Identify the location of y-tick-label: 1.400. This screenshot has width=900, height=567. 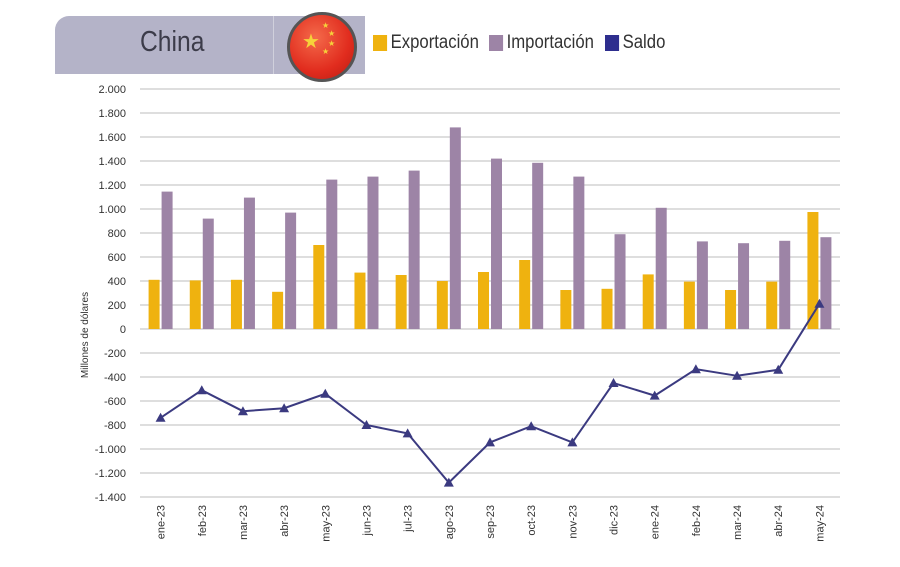
(112, 162).